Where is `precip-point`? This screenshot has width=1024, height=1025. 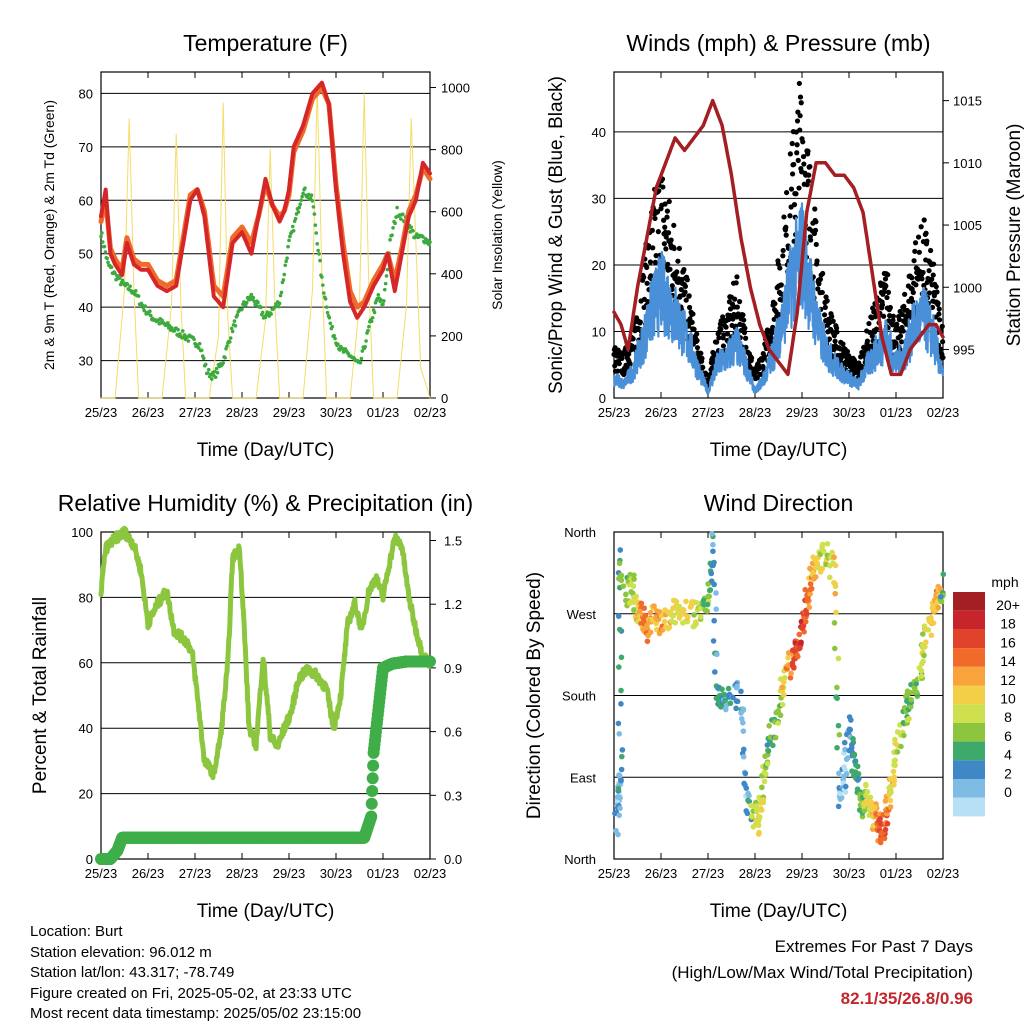
precip-point is located at coordinates (372, 778).